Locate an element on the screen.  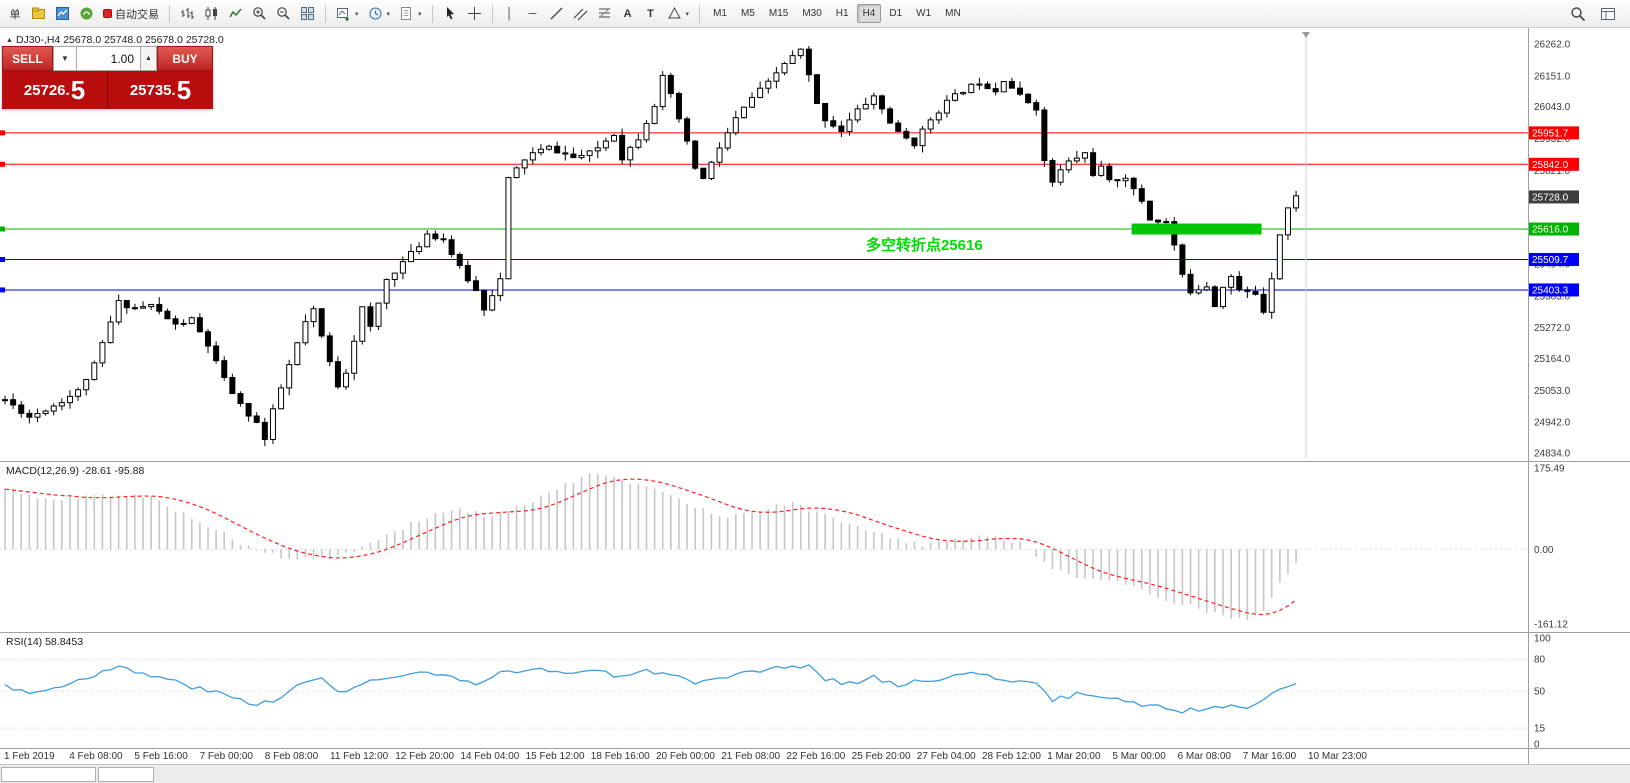
tile-windows-icon is located at coordinates (307, 13).